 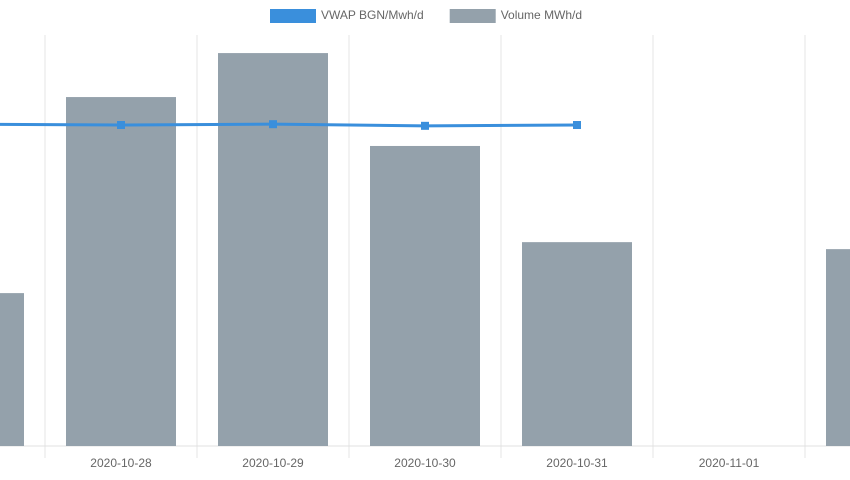 What do you see at coordinates (729, 463) in the screenshot?
I see `x-tick-label: 2020-11-01` at bounding box center [729, 463].